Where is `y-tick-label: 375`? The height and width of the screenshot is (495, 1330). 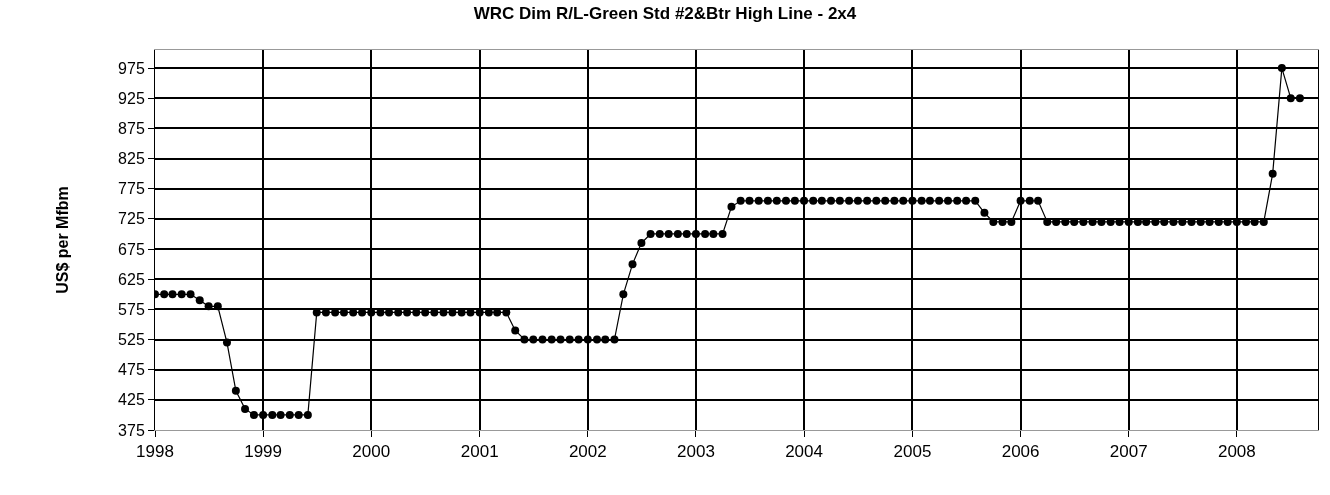 y-tick-label: 375 is located at coordinates (131, 430).